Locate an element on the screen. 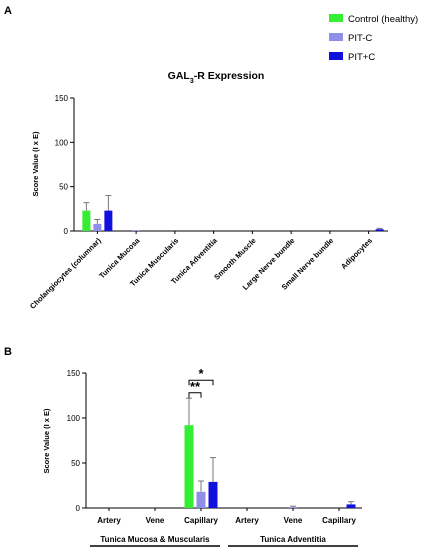 This screenshot has width=429, height=550. chart-a-bar-s2-c7 is located at coordinates (379, 230).